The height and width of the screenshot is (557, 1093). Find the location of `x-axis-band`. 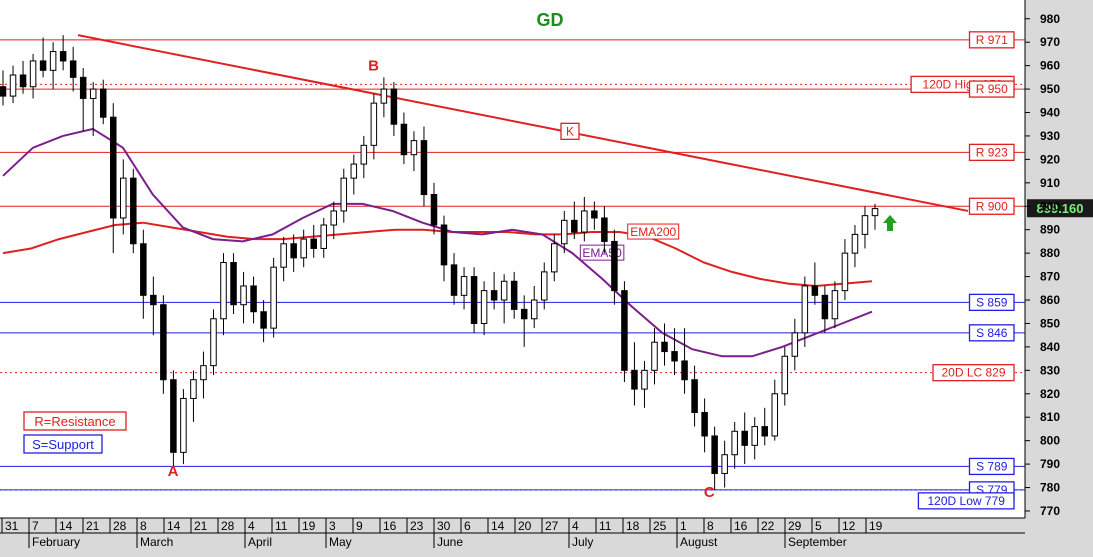

x-axis-band is located at coordinates (512, 535).